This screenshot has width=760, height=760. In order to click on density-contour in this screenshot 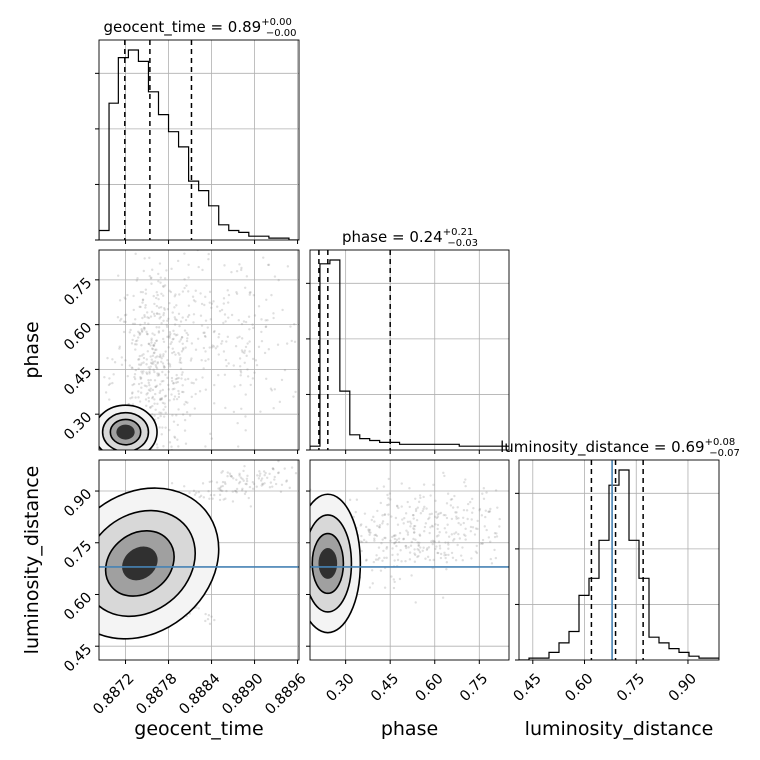, I will do `click(125, 432)`.